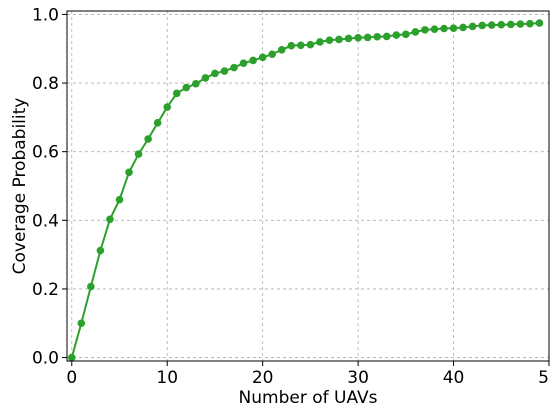 The height and width of the screenshot is (409, 550). Describe the element at coordinates (45, 153) in the screenshot. I see `y-tick-label: 0.6` at that location.